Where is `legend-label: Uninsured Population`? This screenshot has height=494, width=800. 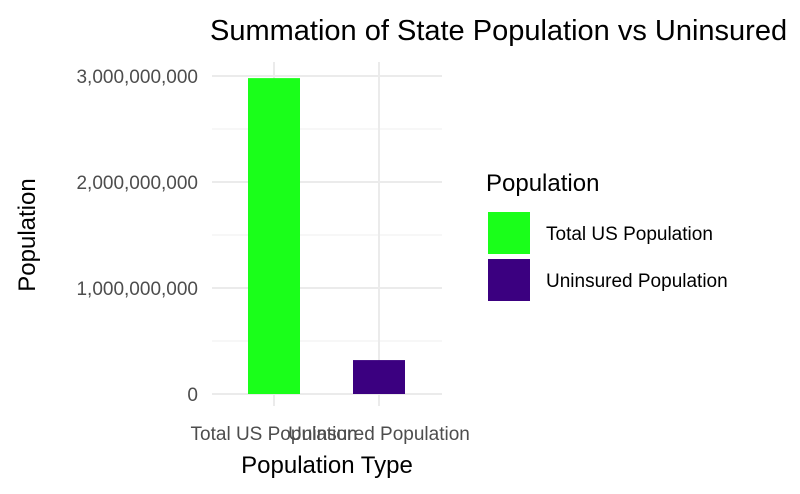 legend-label: Uninsured Population is located at coordinates (637, 281).